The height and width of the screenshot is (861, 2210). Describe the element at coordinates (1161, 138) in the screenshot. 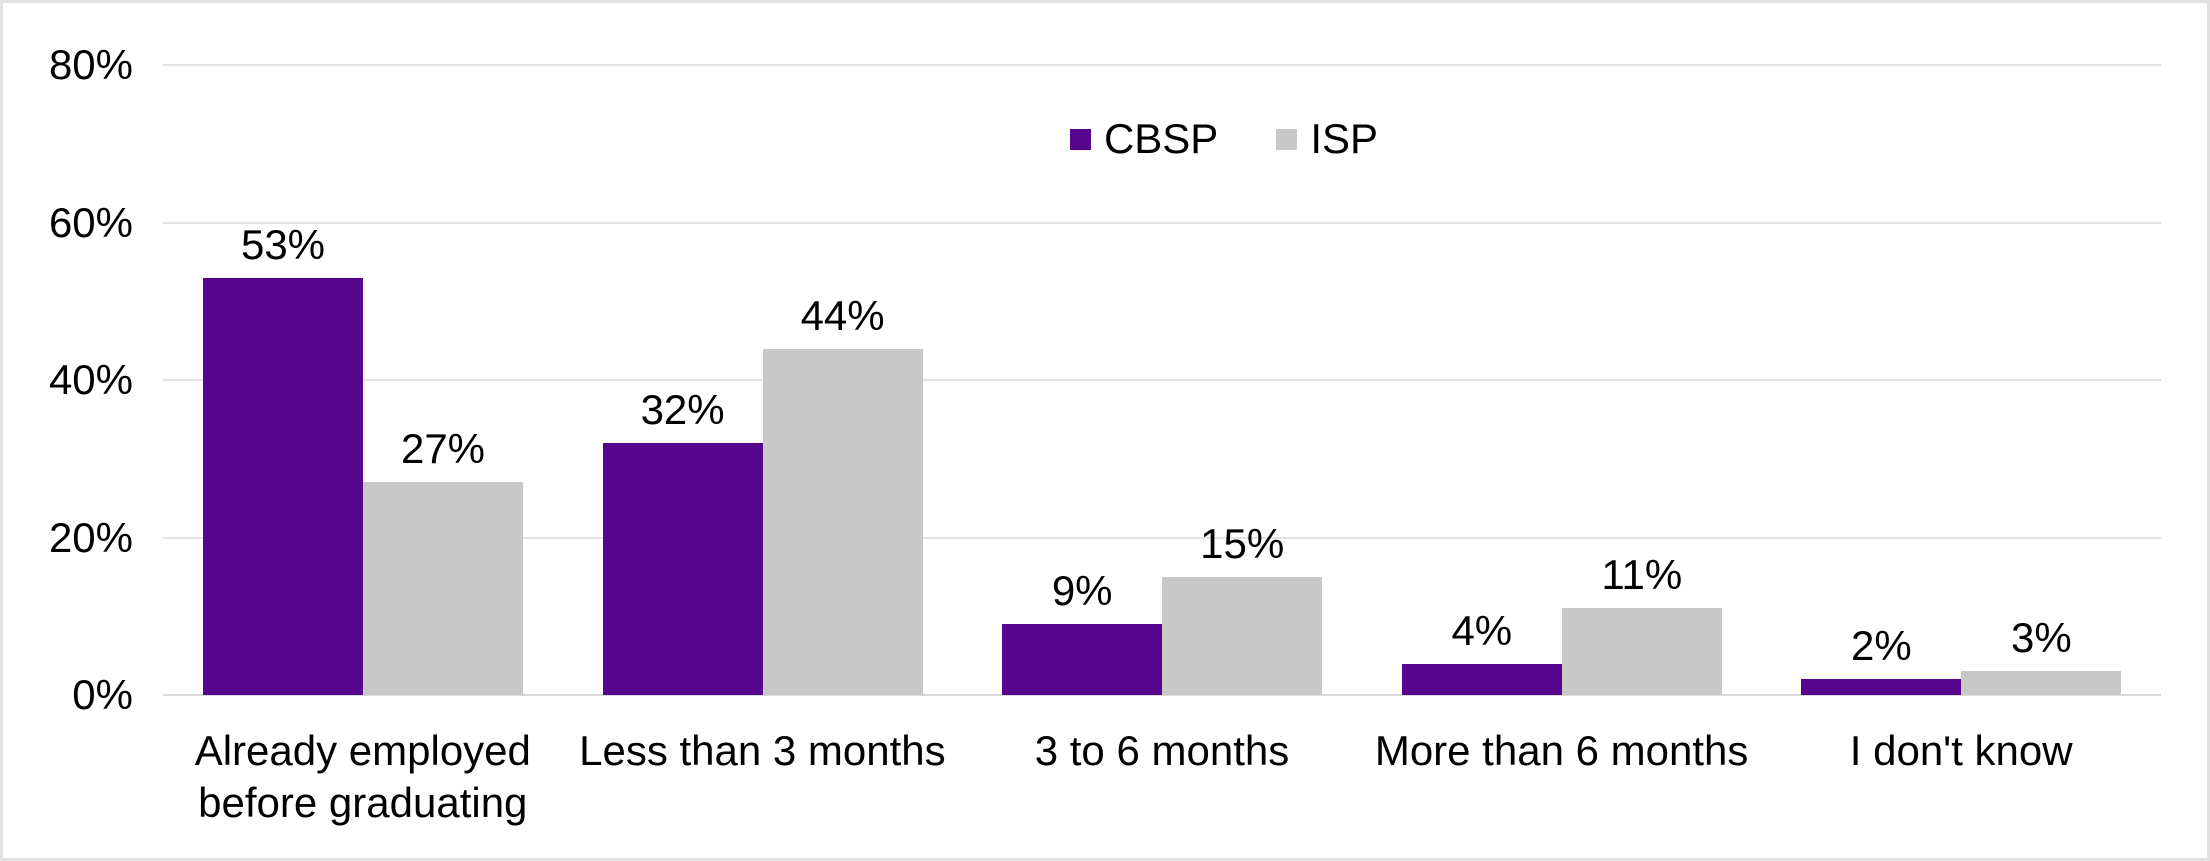

I see `legend-label: CBSP` at that location.